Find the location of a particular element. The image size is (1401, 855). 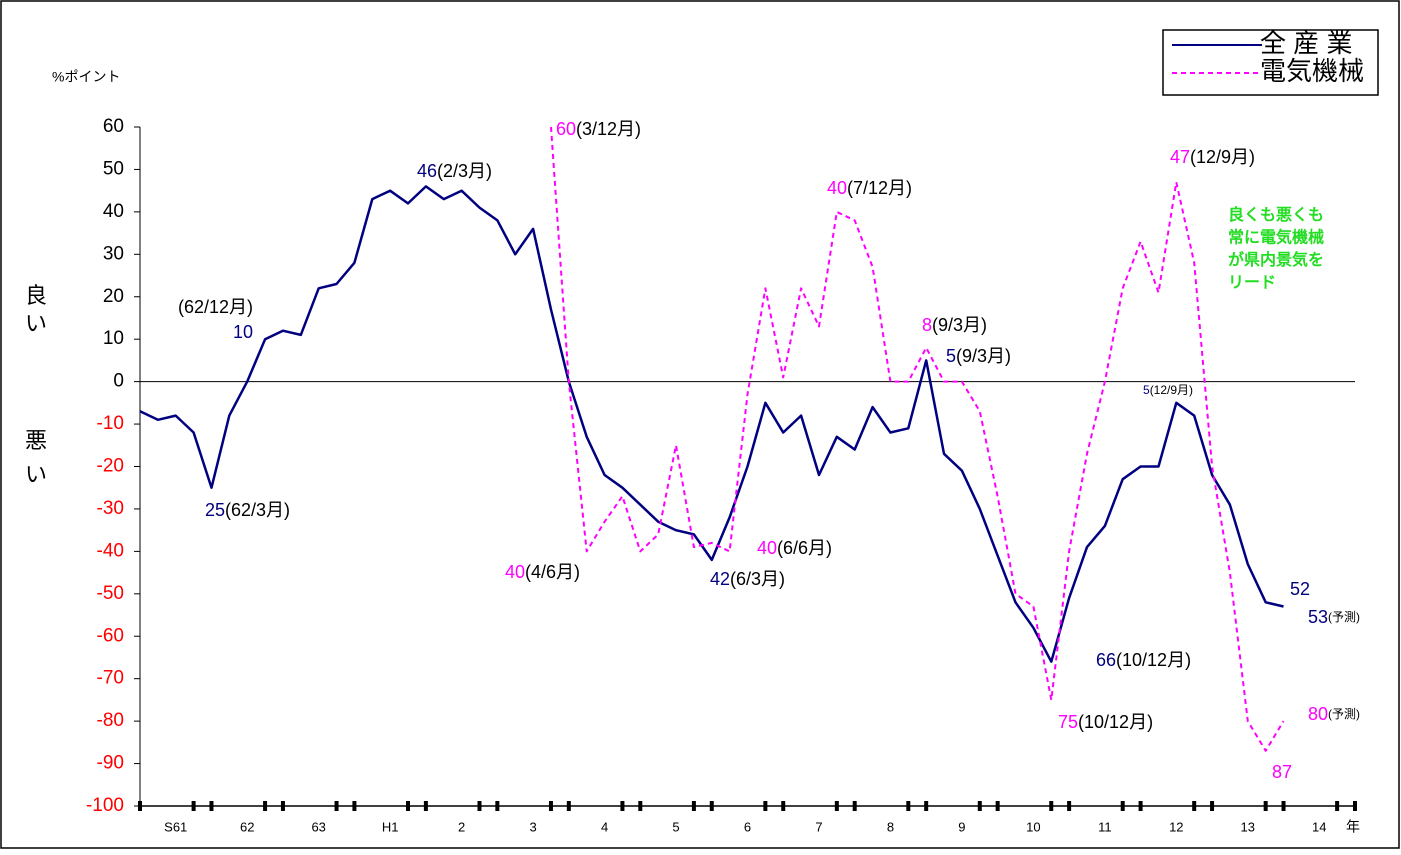

annotation-number: 80 is located at coordinates (1318, 714).